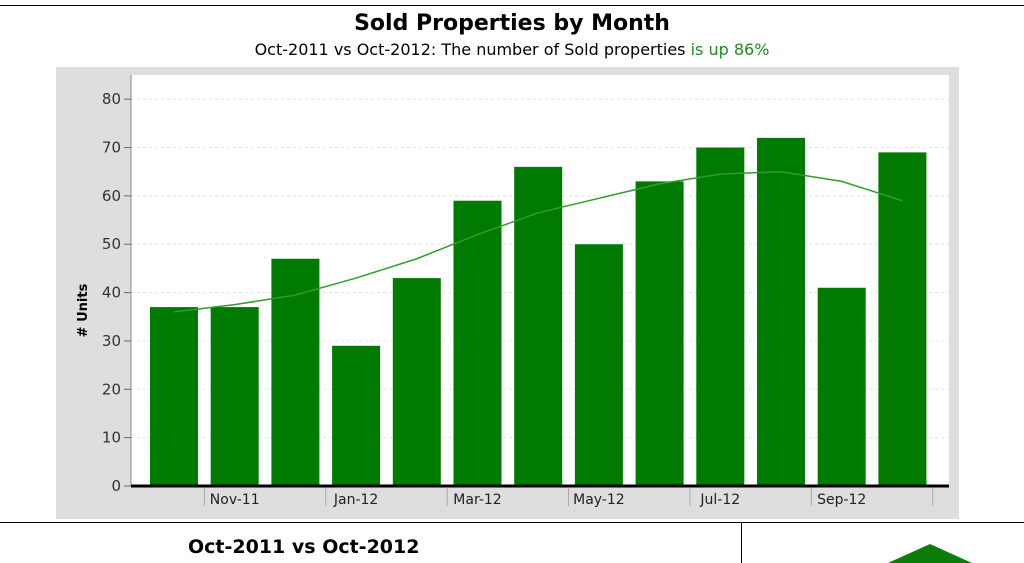 Image resolution: width=1024 pixels, height=563 pixels. Describe the element at coordinates (304, 547) in the screenshot. I see `comparison-heading: Oct-2011 vs Oct-2012` at that location.